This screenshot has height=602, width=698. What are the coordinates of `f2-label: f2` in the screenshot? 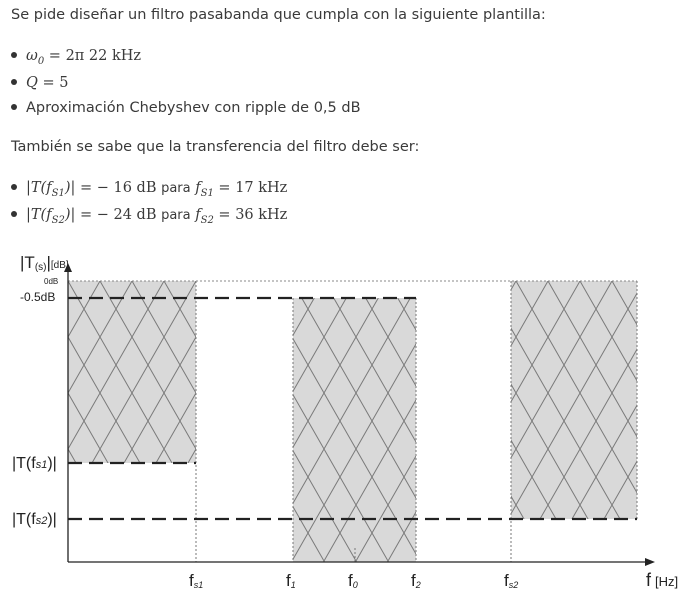 It's located at (416, 580).